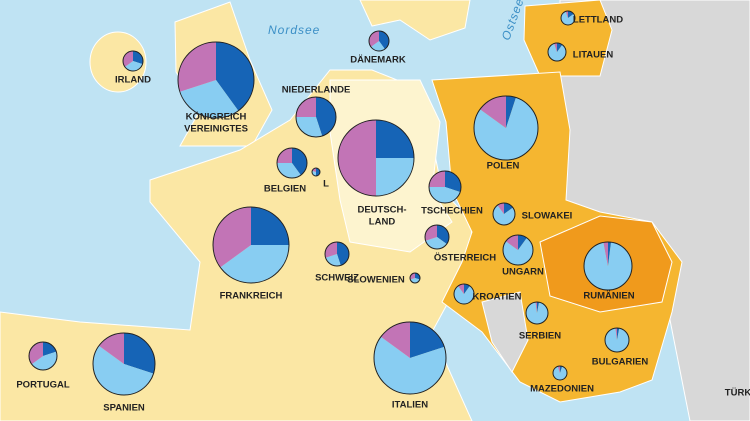 This screenshot has height=421, width=750. Describe the element at coordinates (505, 332) in the screenshot. I see `balkans-non-eu` at that location.